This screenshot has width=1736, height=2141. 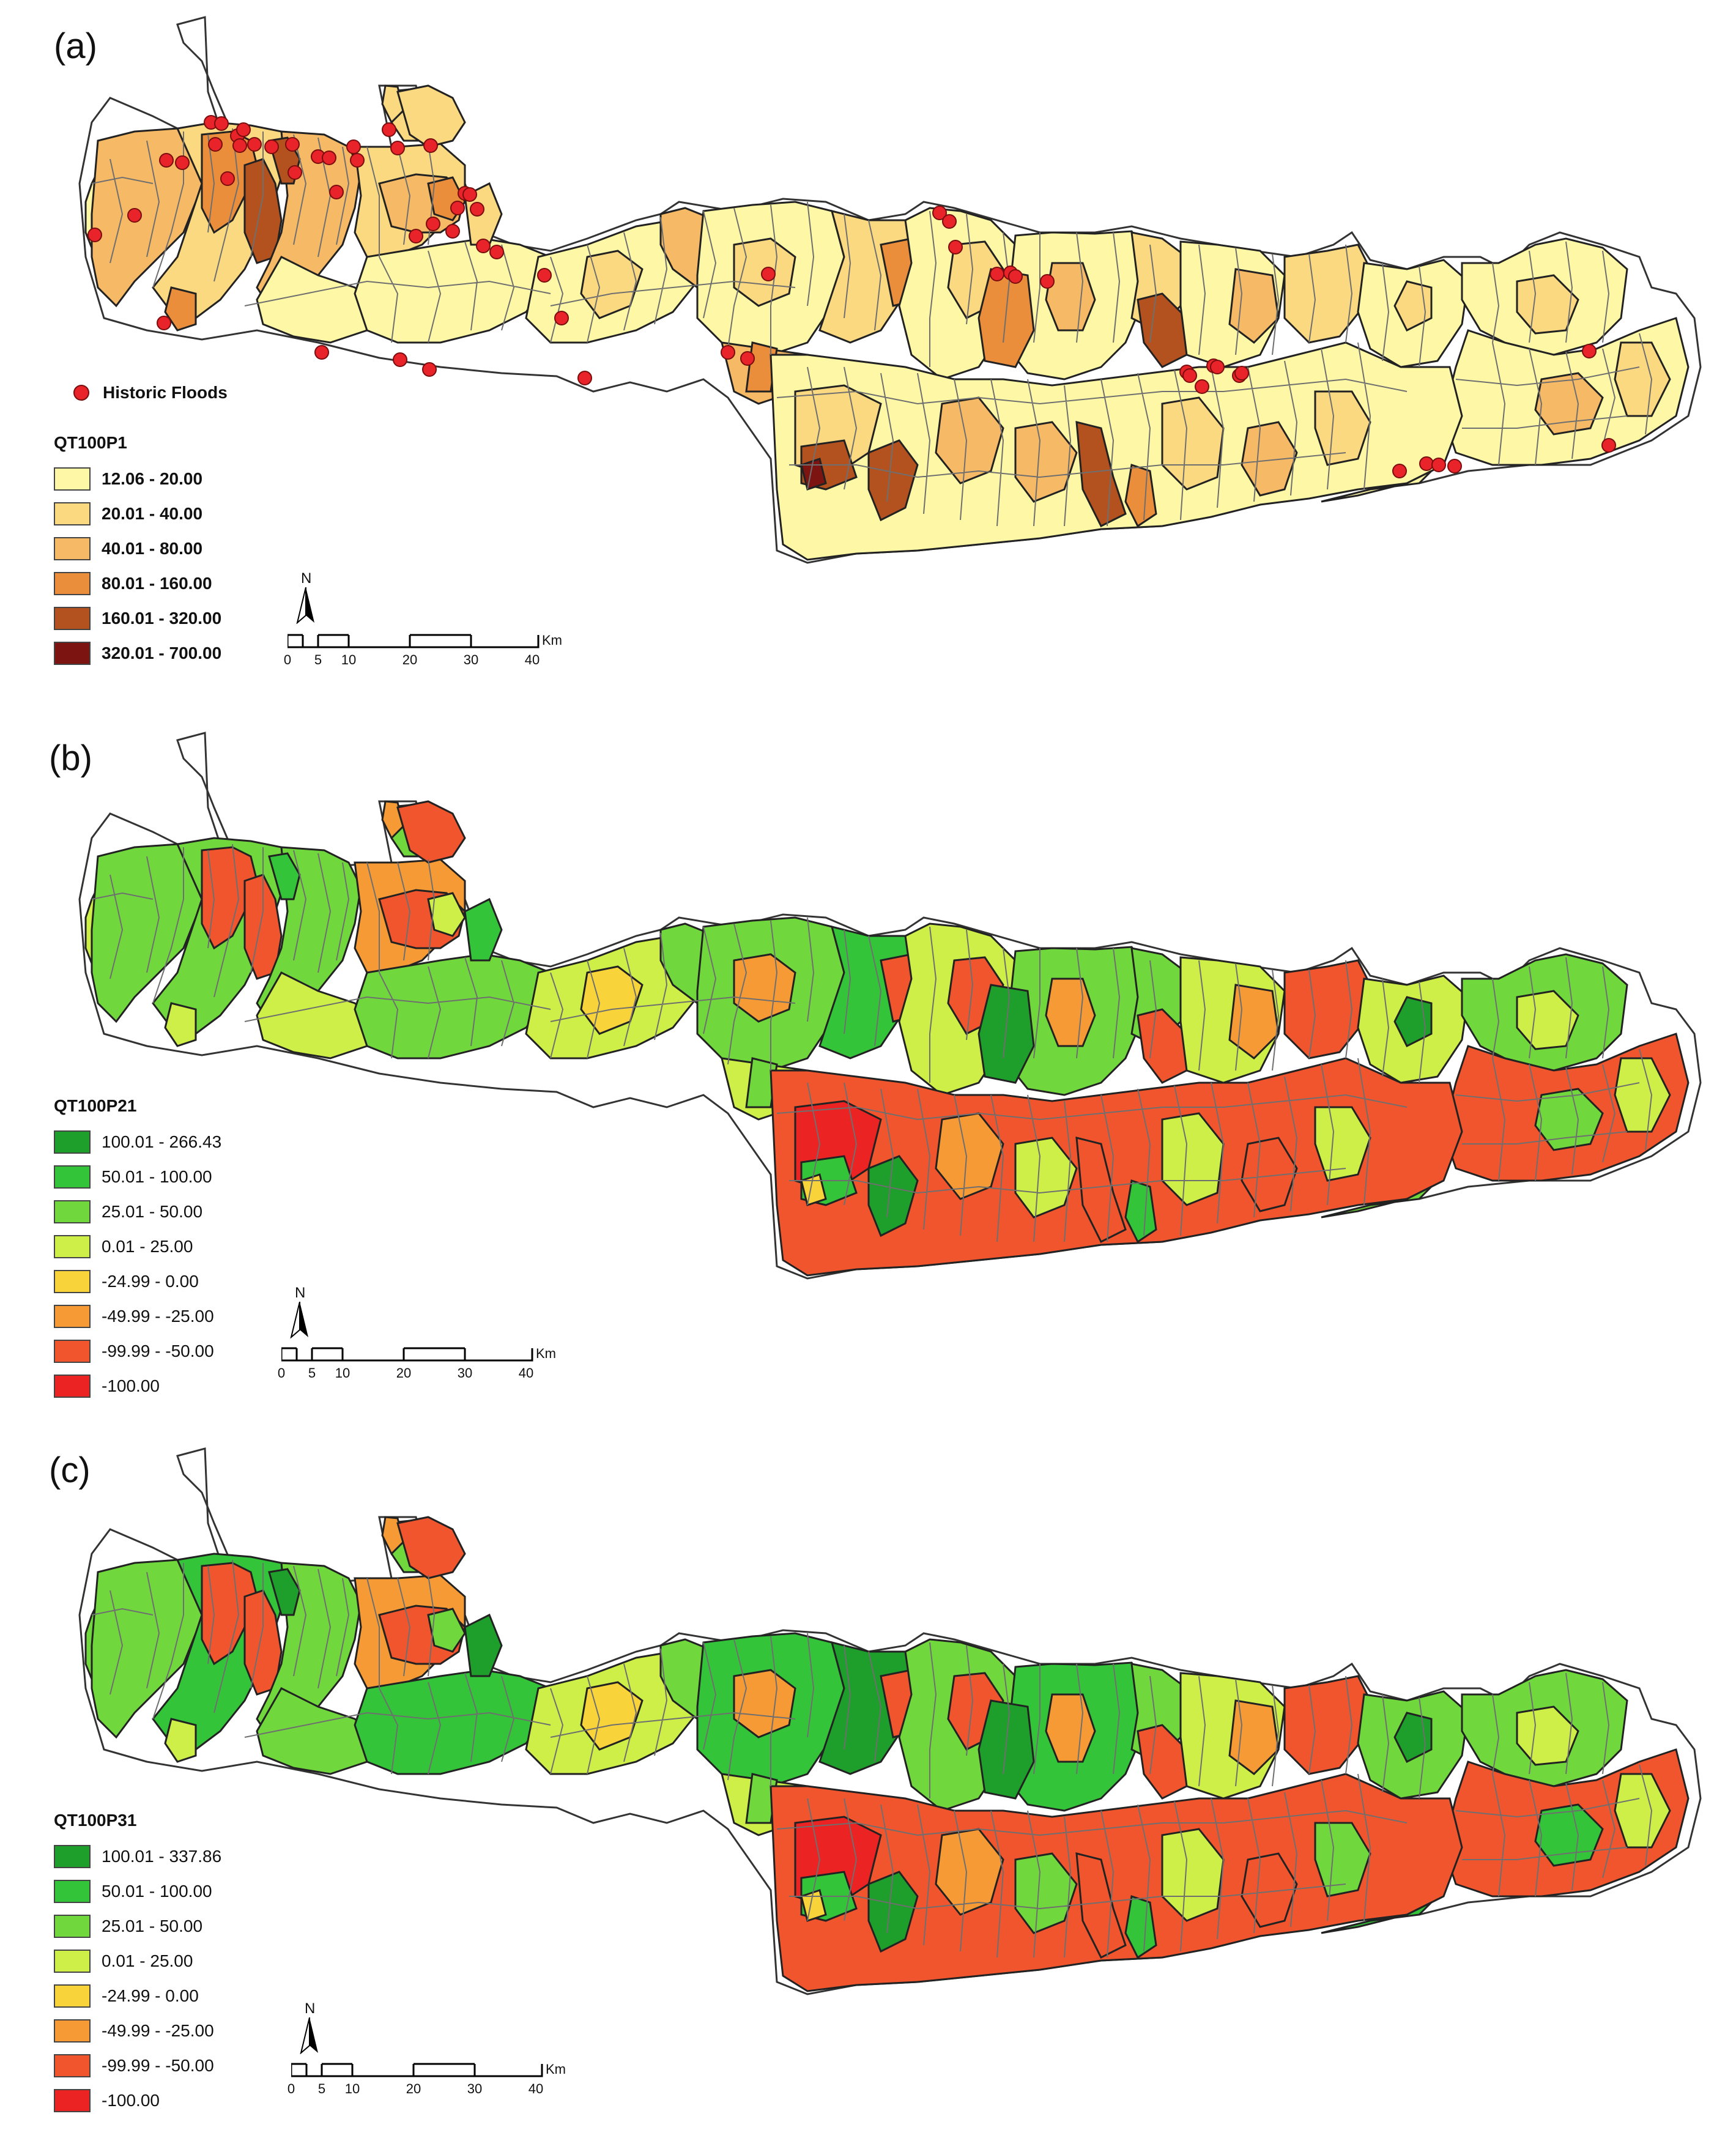 I want to click on legend-item: 320.01 - 700.00, so click(x=137, y=653).